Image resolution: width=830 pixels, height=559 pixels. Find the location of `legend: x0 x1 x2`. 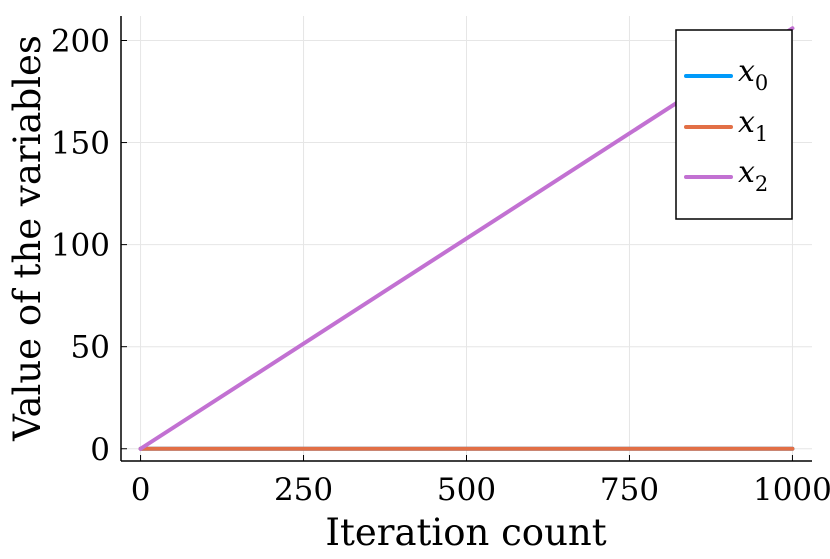

legend: x0 x1 x2 is located at coordinates (734, 124).